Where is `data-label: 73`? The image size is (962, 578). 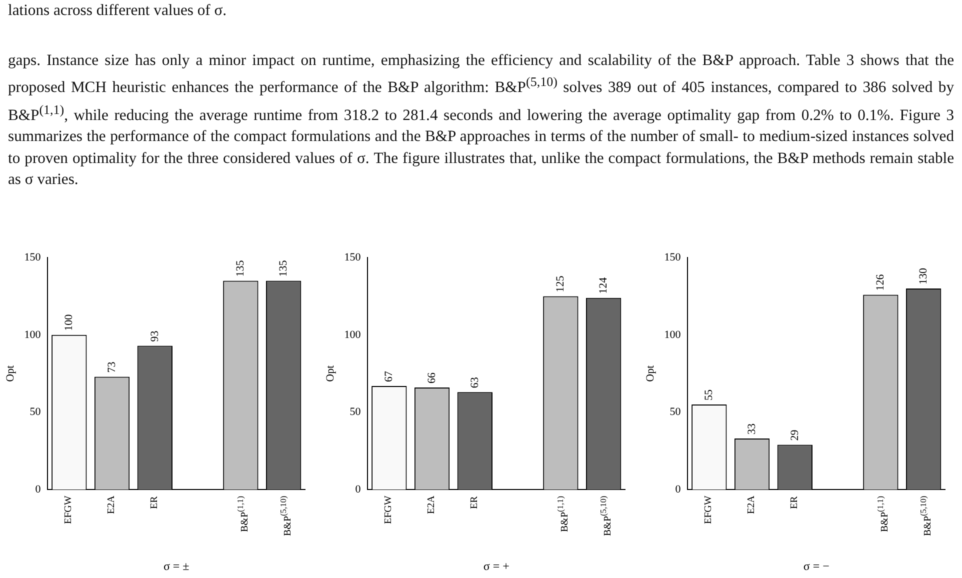
data-label: 73 is located at coordinates (112, 367).